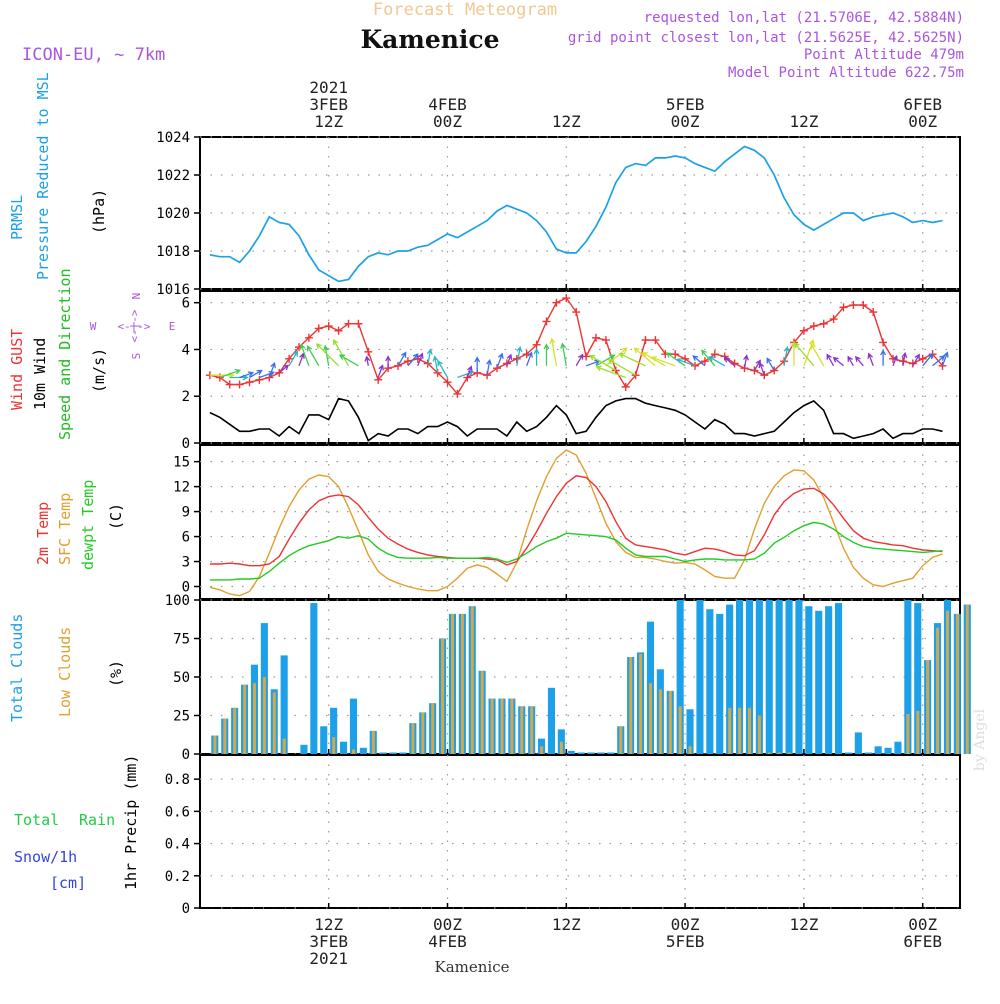  What do you see at coordinates (580, 831) in the screenshot?
I see `precip-frame` at bounding box center [580, 831].